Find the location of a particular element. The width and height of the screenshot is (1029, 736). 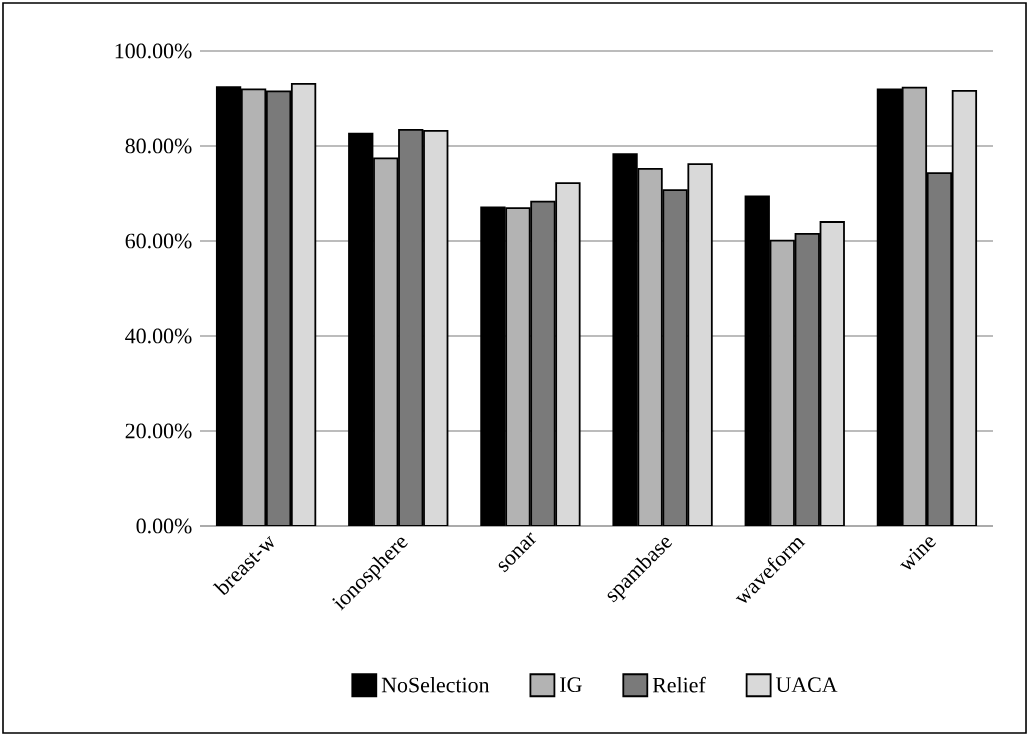

y-tick-label: 80.00% is located at coordinates (158, 146).